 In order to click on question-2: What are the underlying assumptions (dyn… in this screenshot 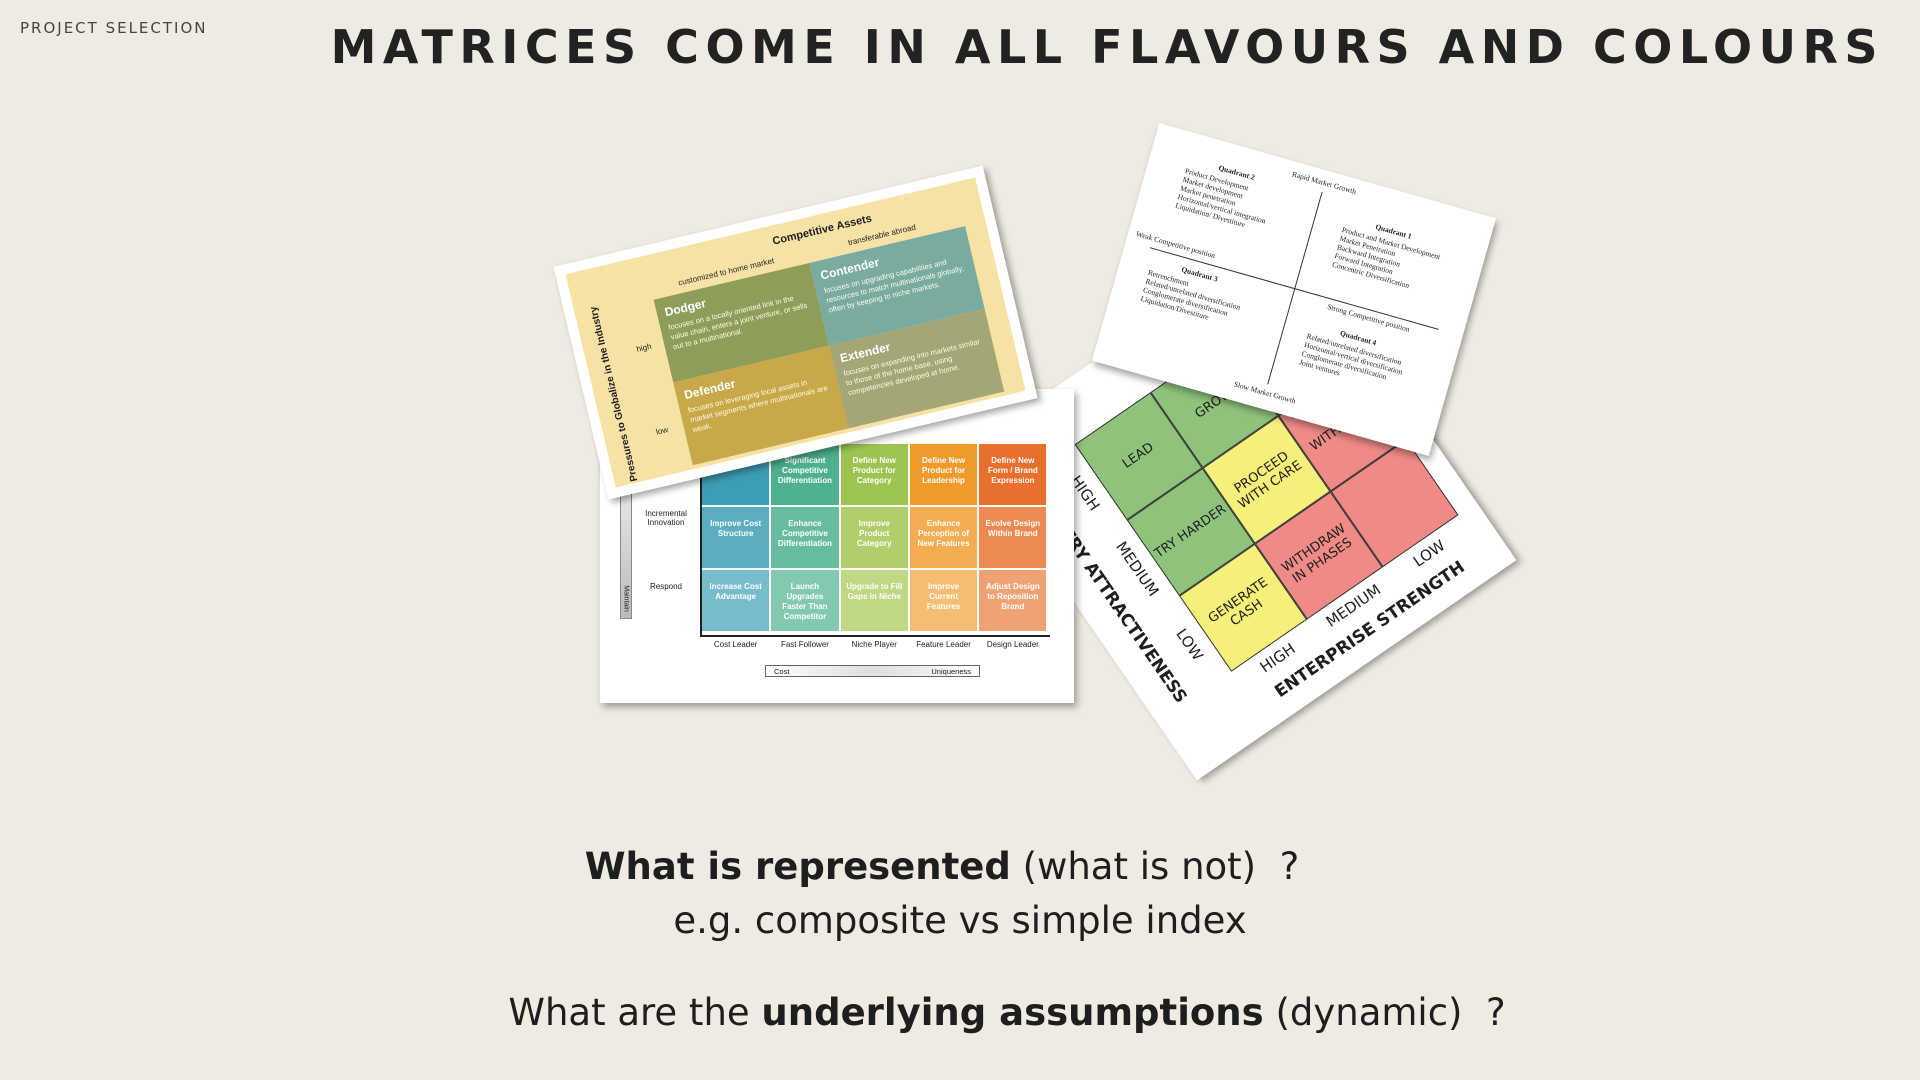, I will do `click(983, 1012)`.